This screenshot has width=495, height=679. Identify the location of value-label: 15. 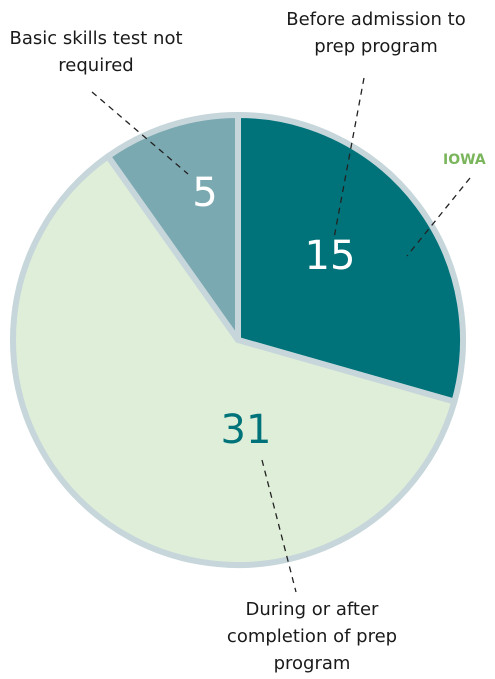
(330, 256).